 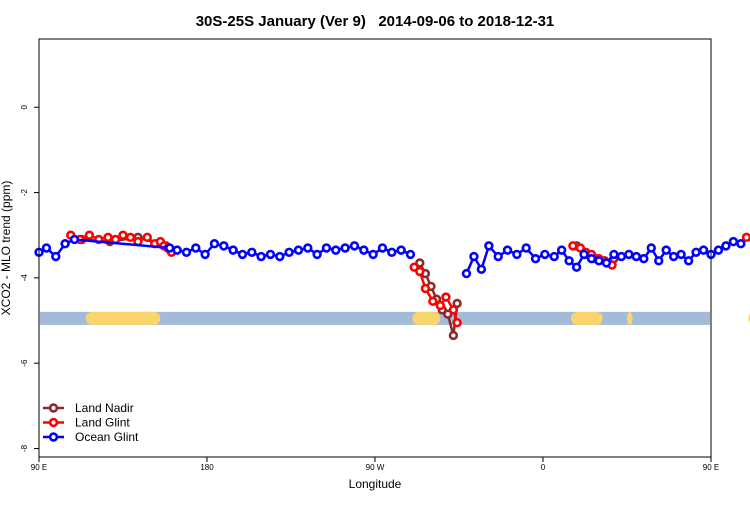 What do you see at coordinates (6, 248) in the screenshot?
I see `y-axis-title: XCO2 - MLO trend (ppm)` at bounding box center [6, 248].